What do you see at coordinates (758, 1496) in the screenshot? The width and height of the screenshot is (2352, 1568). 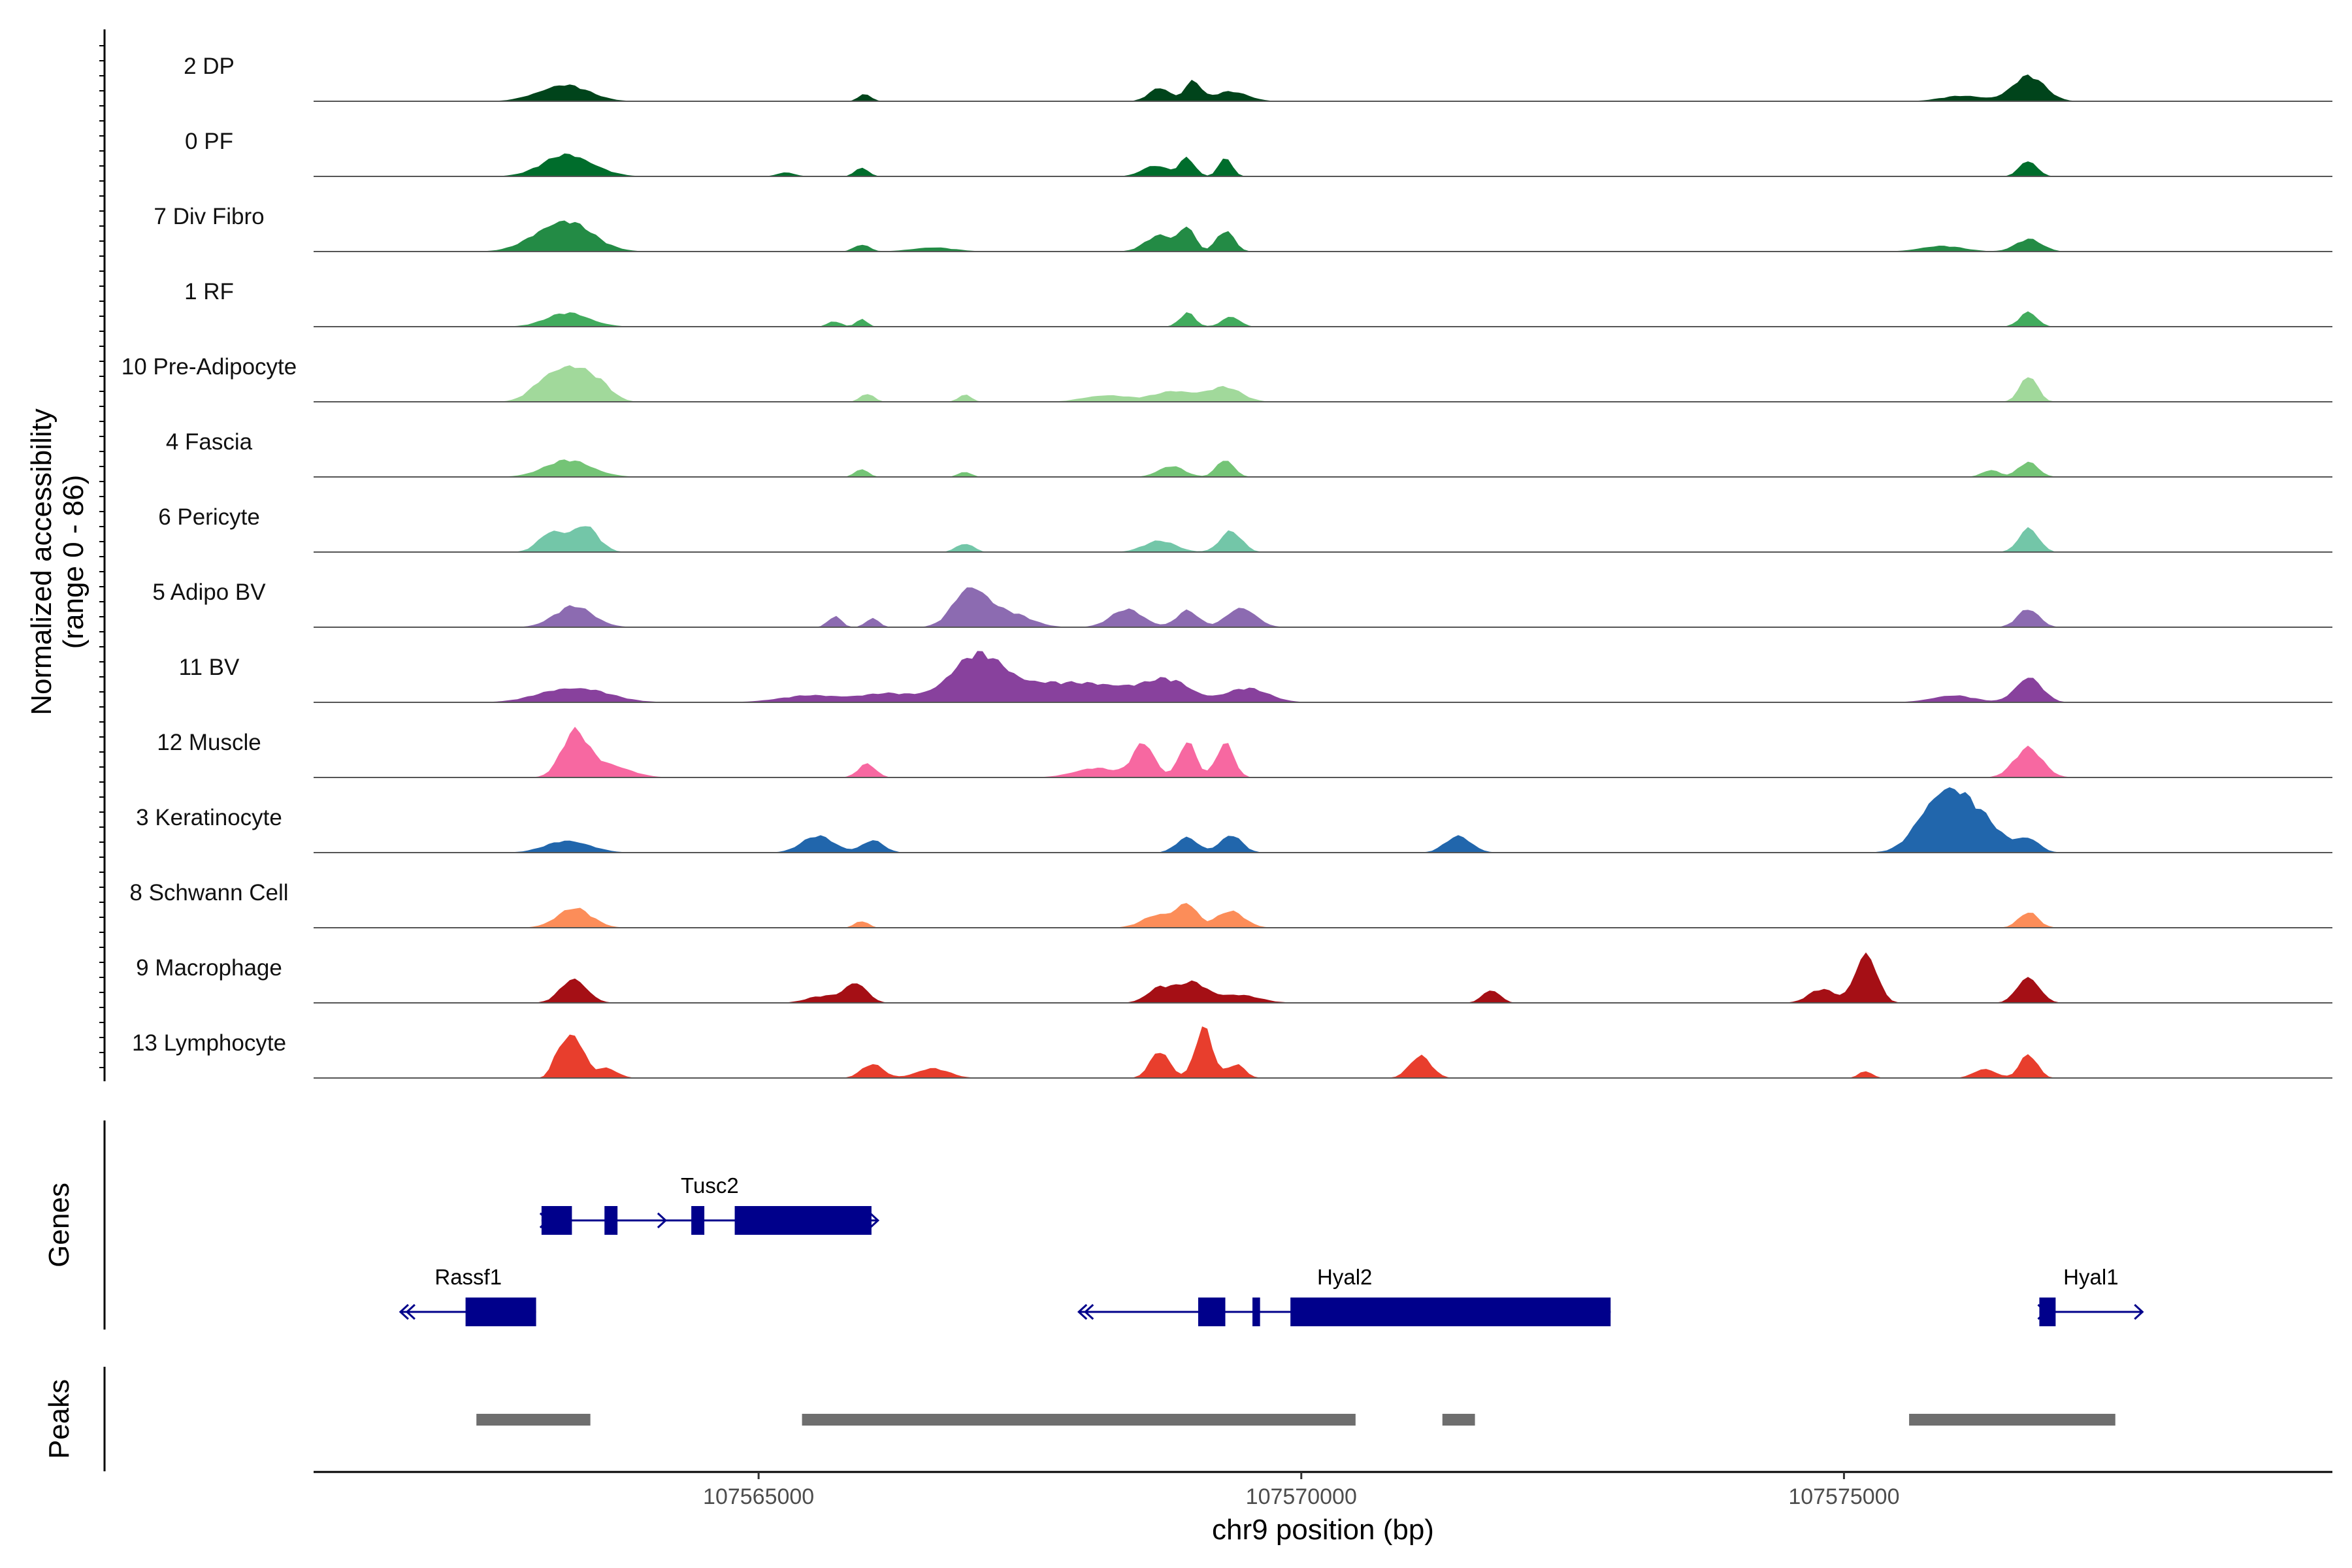 I see `x-tick-label: 107565000` at bounding box center [758, 1496].